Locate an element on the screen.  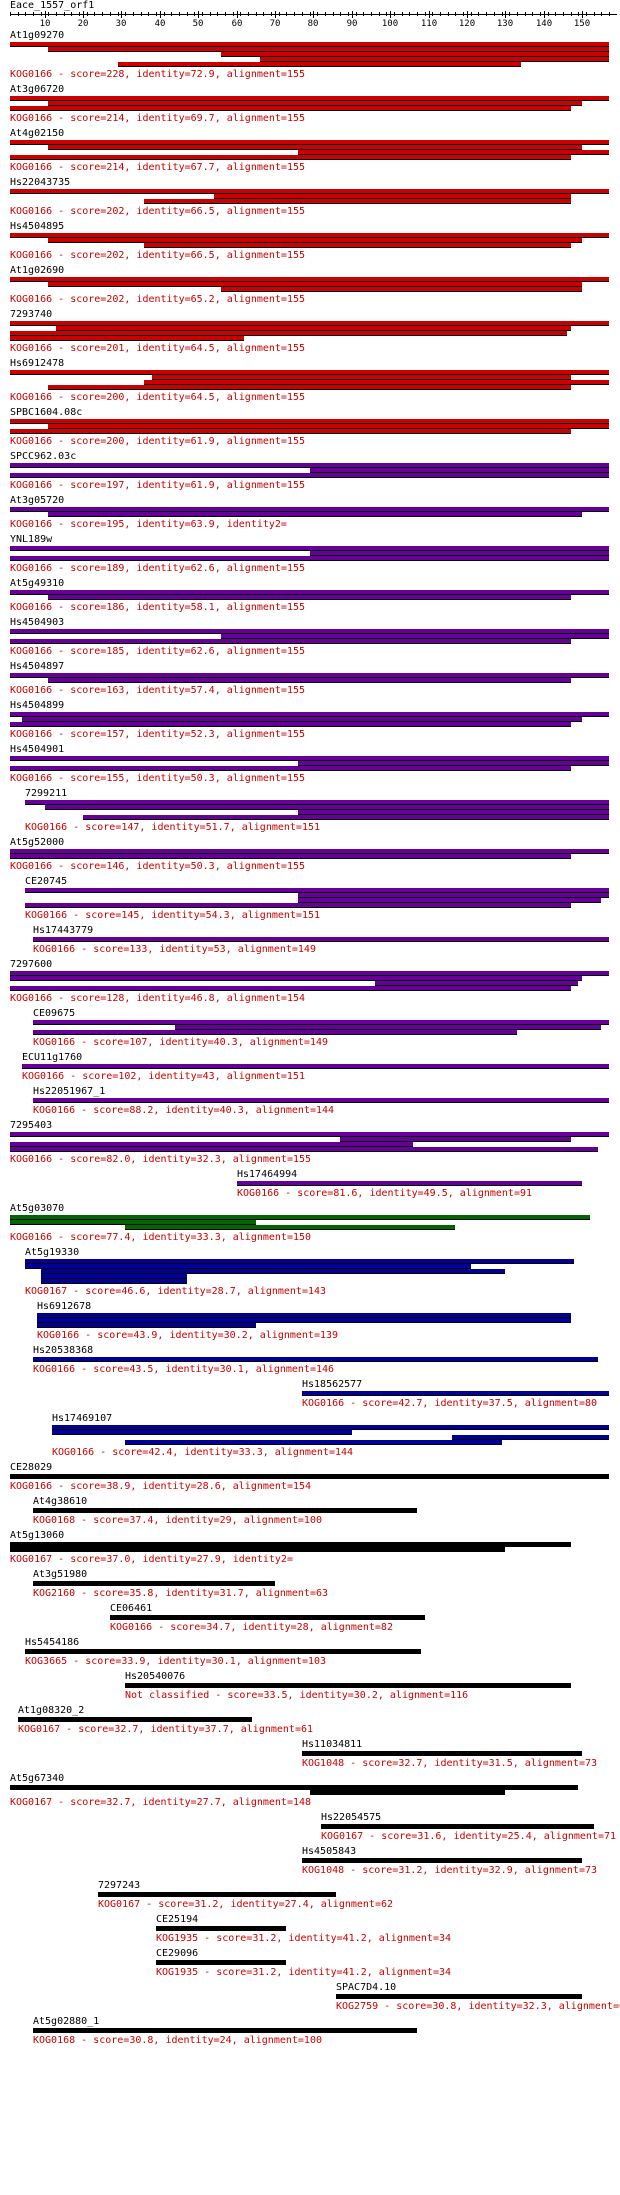
hit-name: ECU11g1760 is located at coordinates (52, 1057).